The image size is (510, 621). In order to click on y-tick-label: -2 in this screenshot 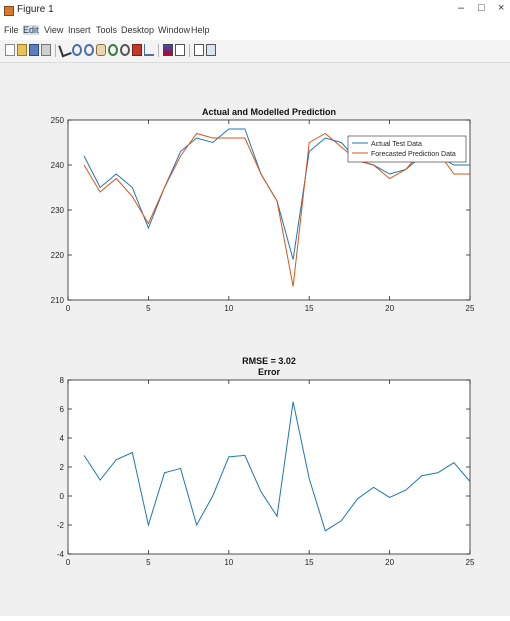, I will do `click(61, 525)`.